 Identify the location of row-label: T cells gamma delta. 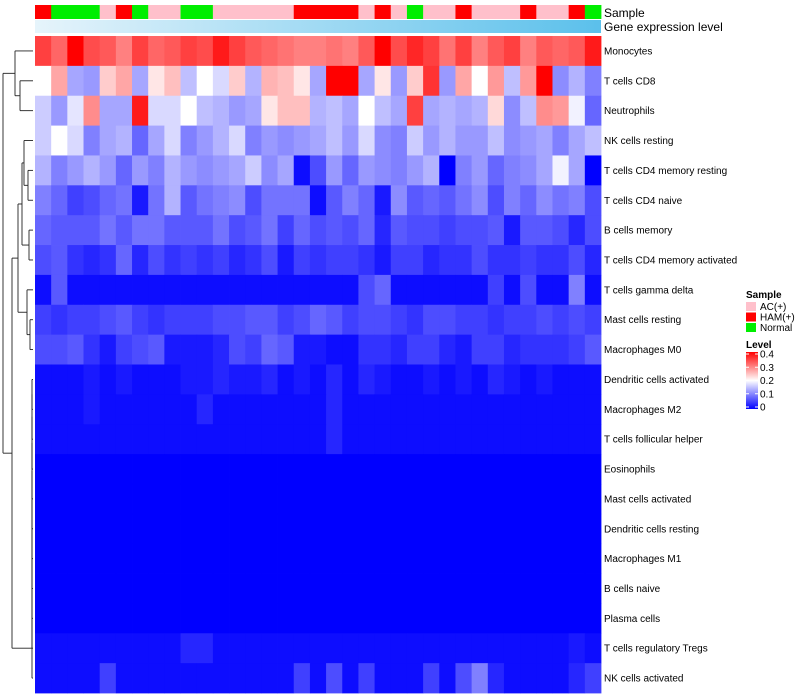
(649, 290).